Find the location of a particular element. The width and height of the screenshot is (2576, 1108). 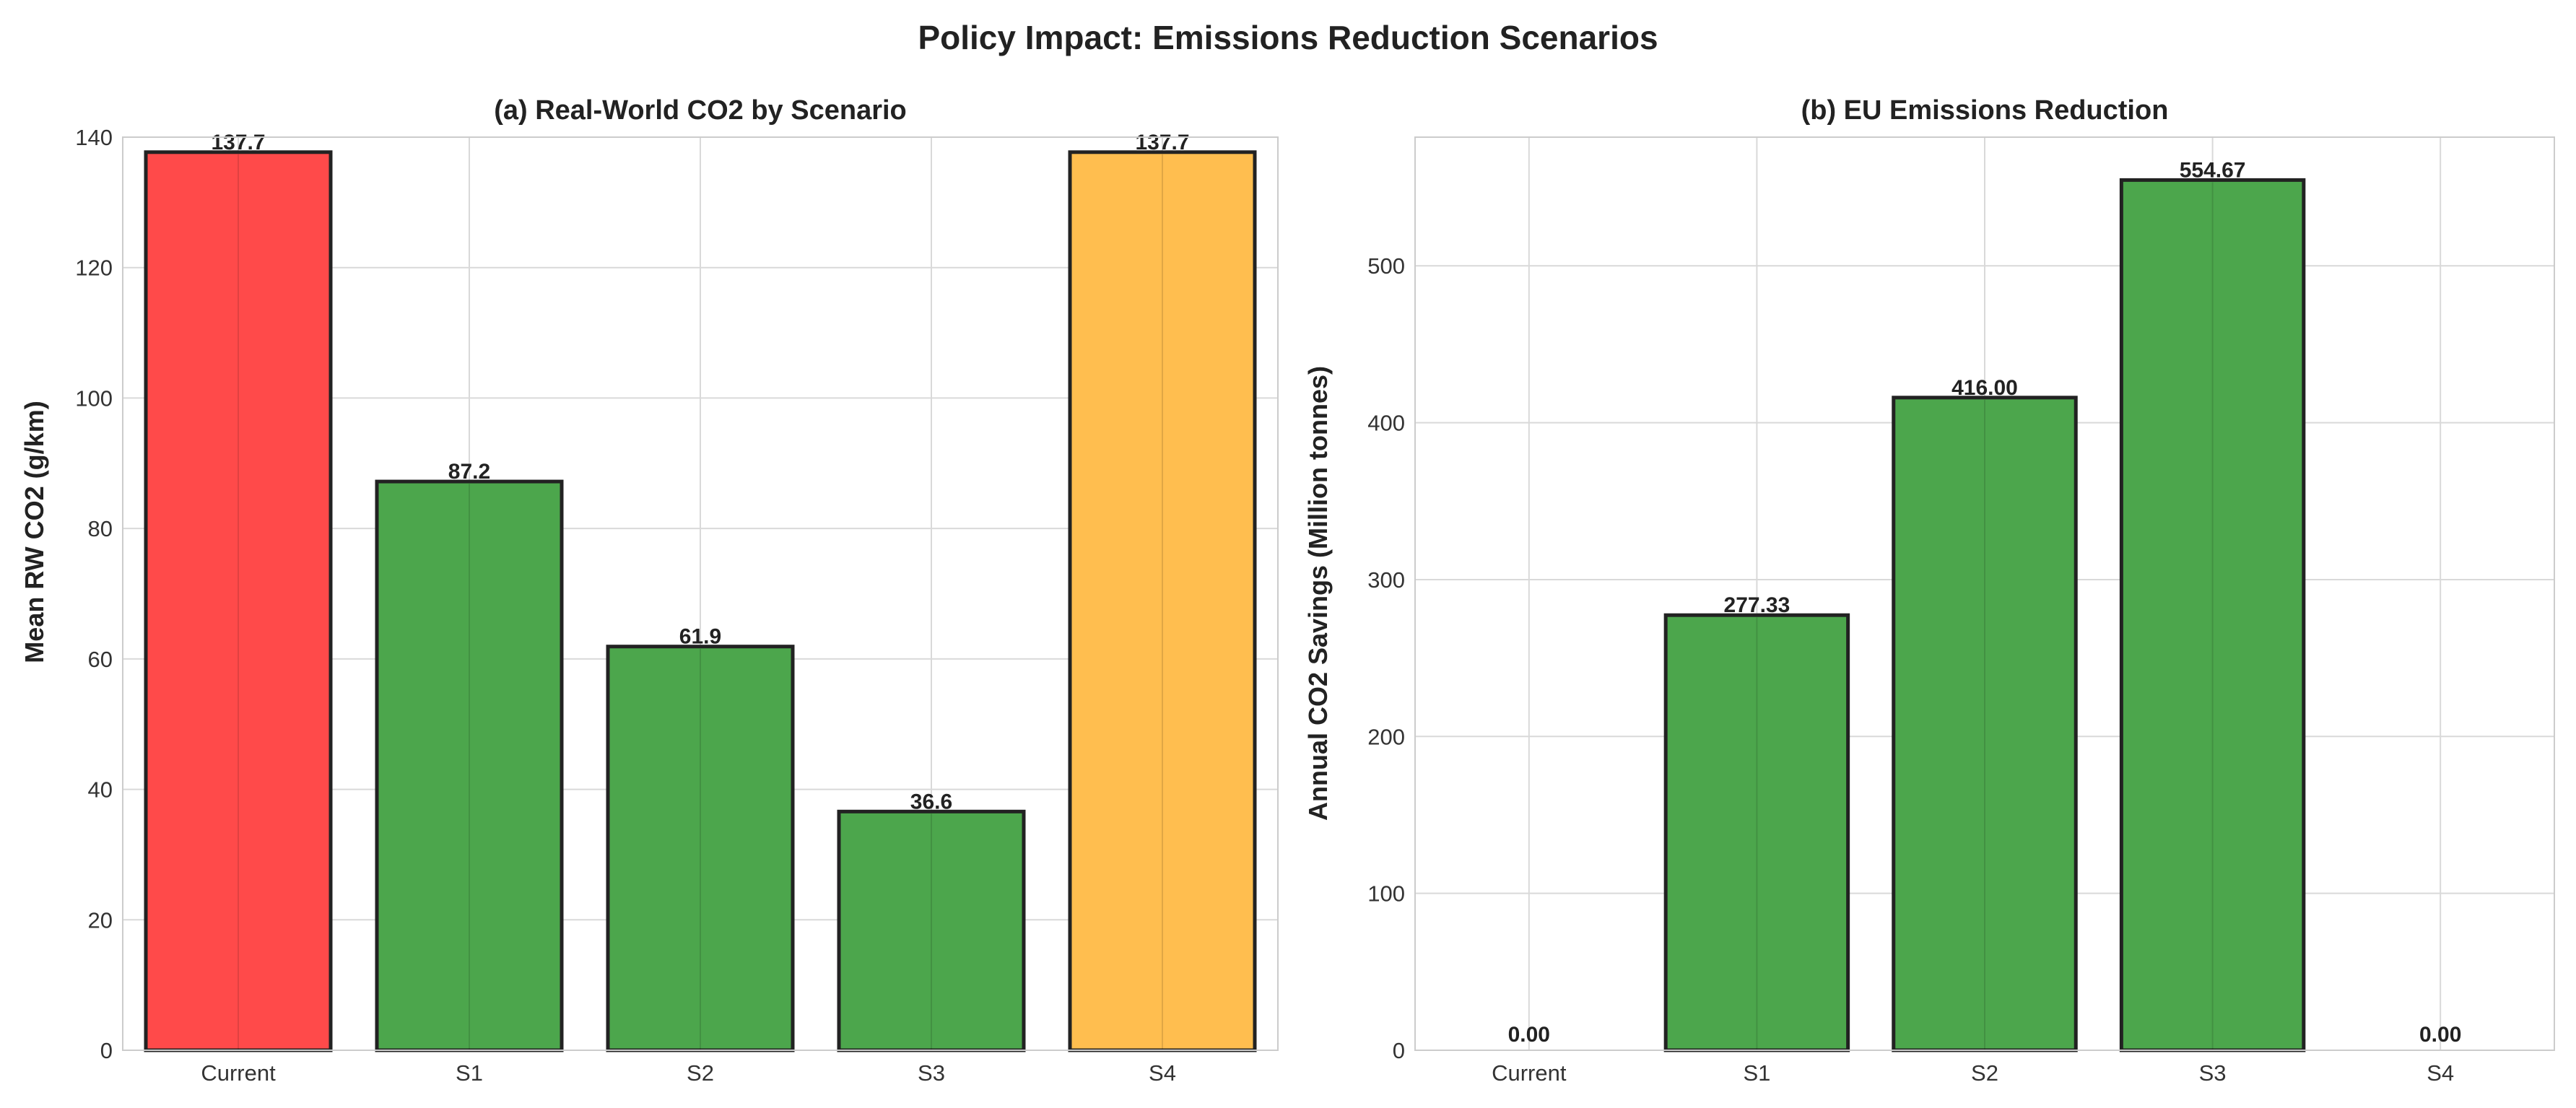

y-tick-label: 80 is located at coordinates (100, 528).